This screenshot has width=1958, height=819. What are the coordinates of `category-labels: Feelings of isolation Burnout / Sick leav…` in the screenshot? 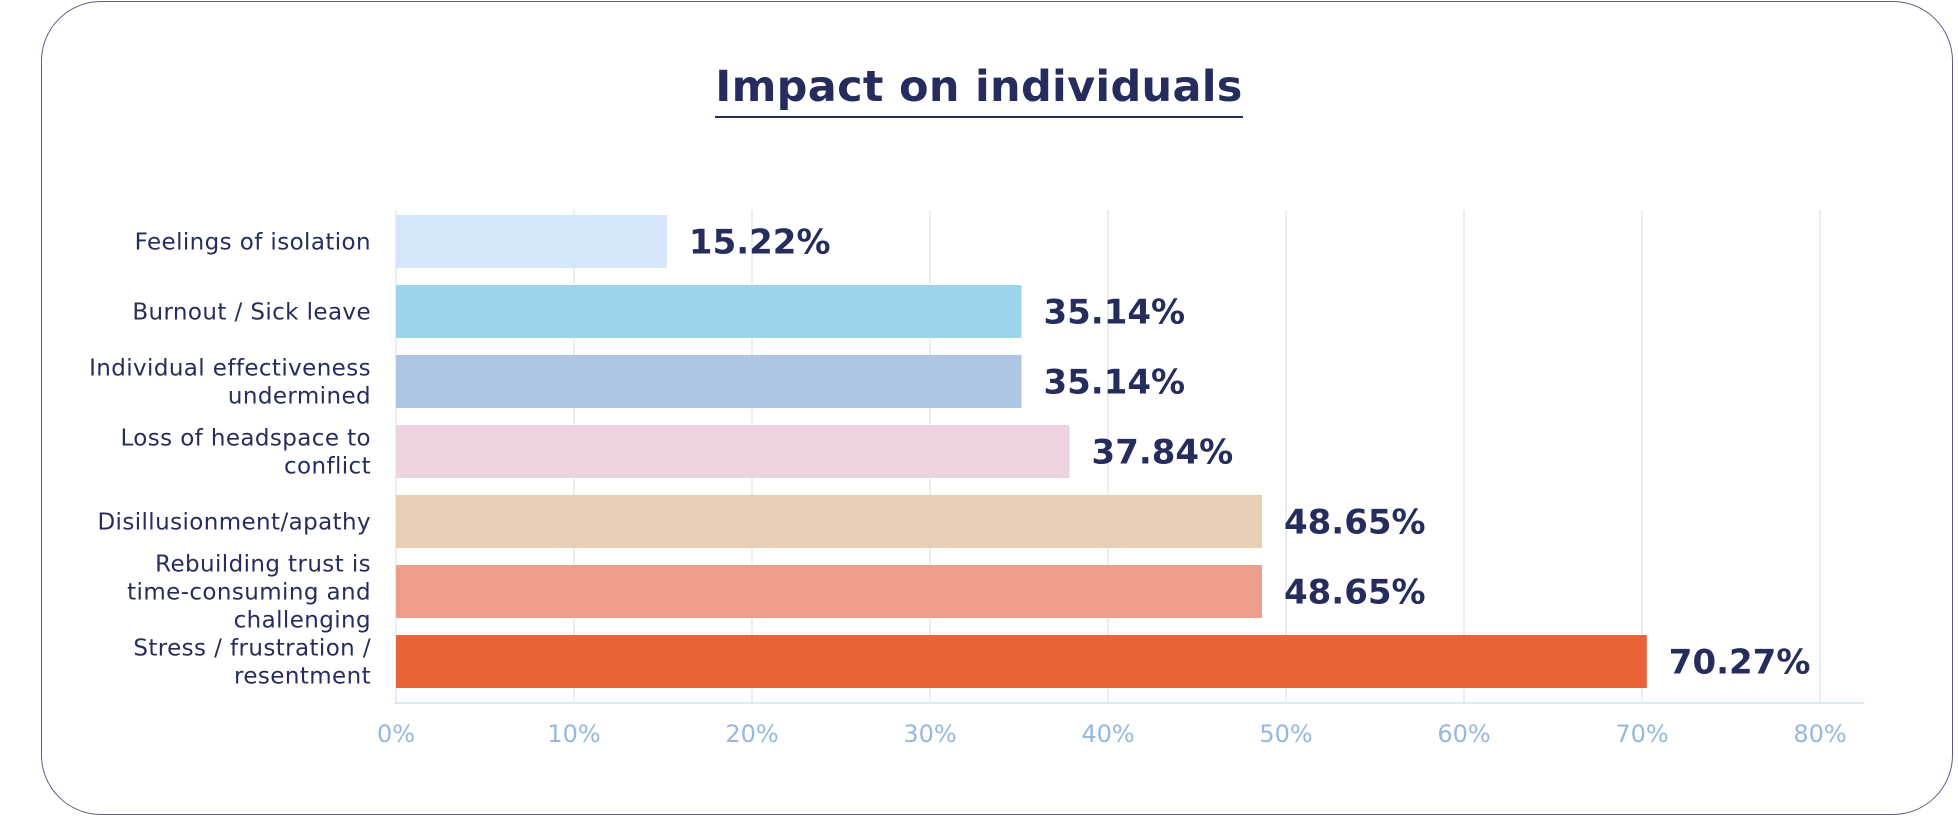 It's located at (230, 460).